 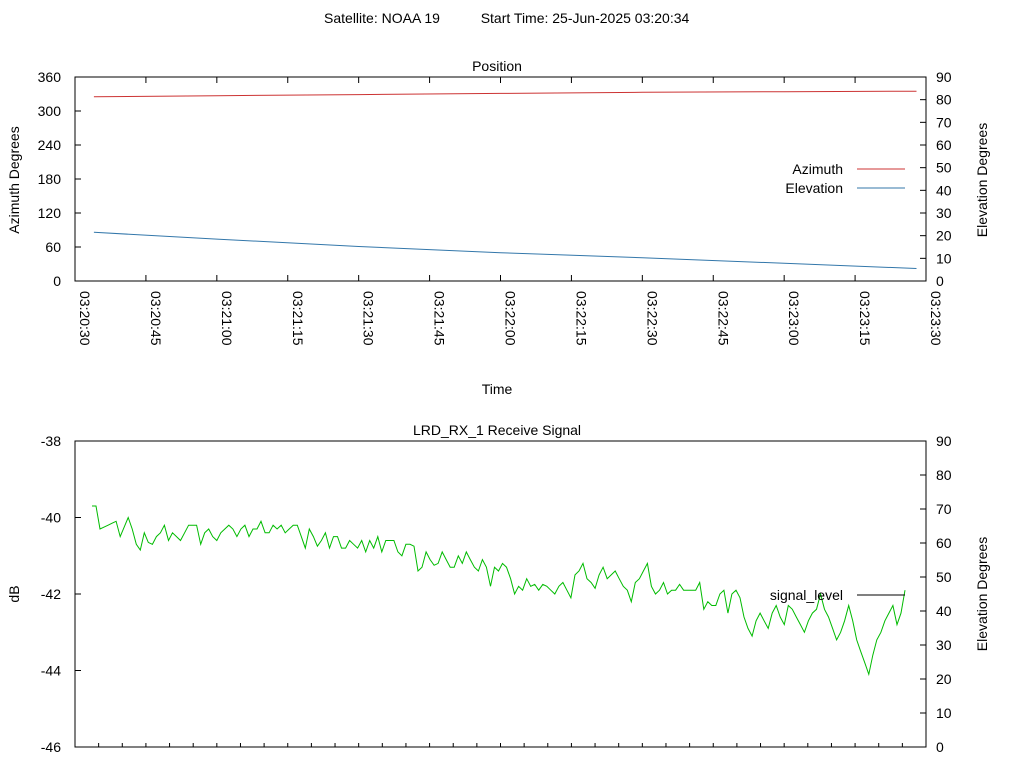 What do you see at coordinates (723, 318) in the screenshot?
I see `position-xtick-label: 03:22:45` at bounding box center [723, 318].